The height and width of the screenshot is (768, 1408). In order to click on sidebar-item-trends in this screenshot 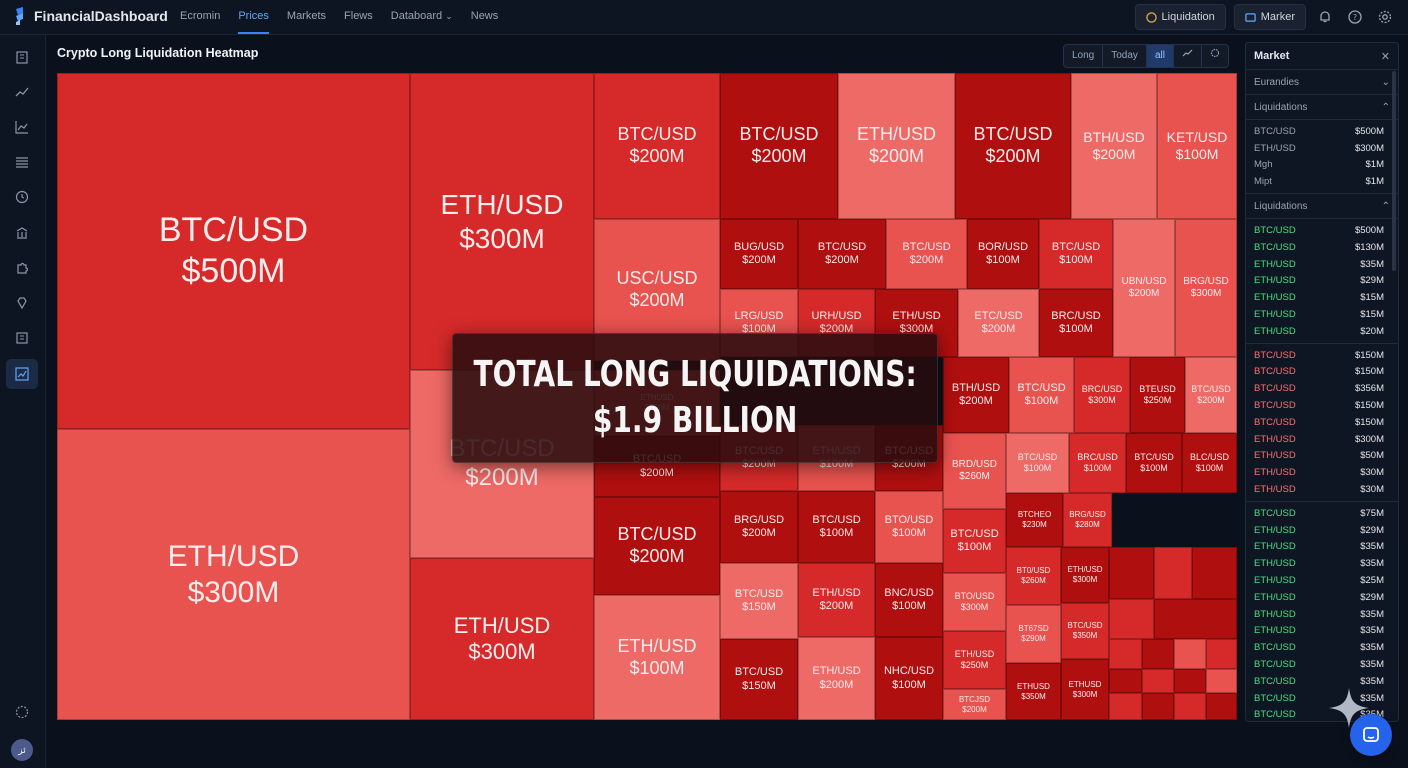, I will do `click(22, 92)`.